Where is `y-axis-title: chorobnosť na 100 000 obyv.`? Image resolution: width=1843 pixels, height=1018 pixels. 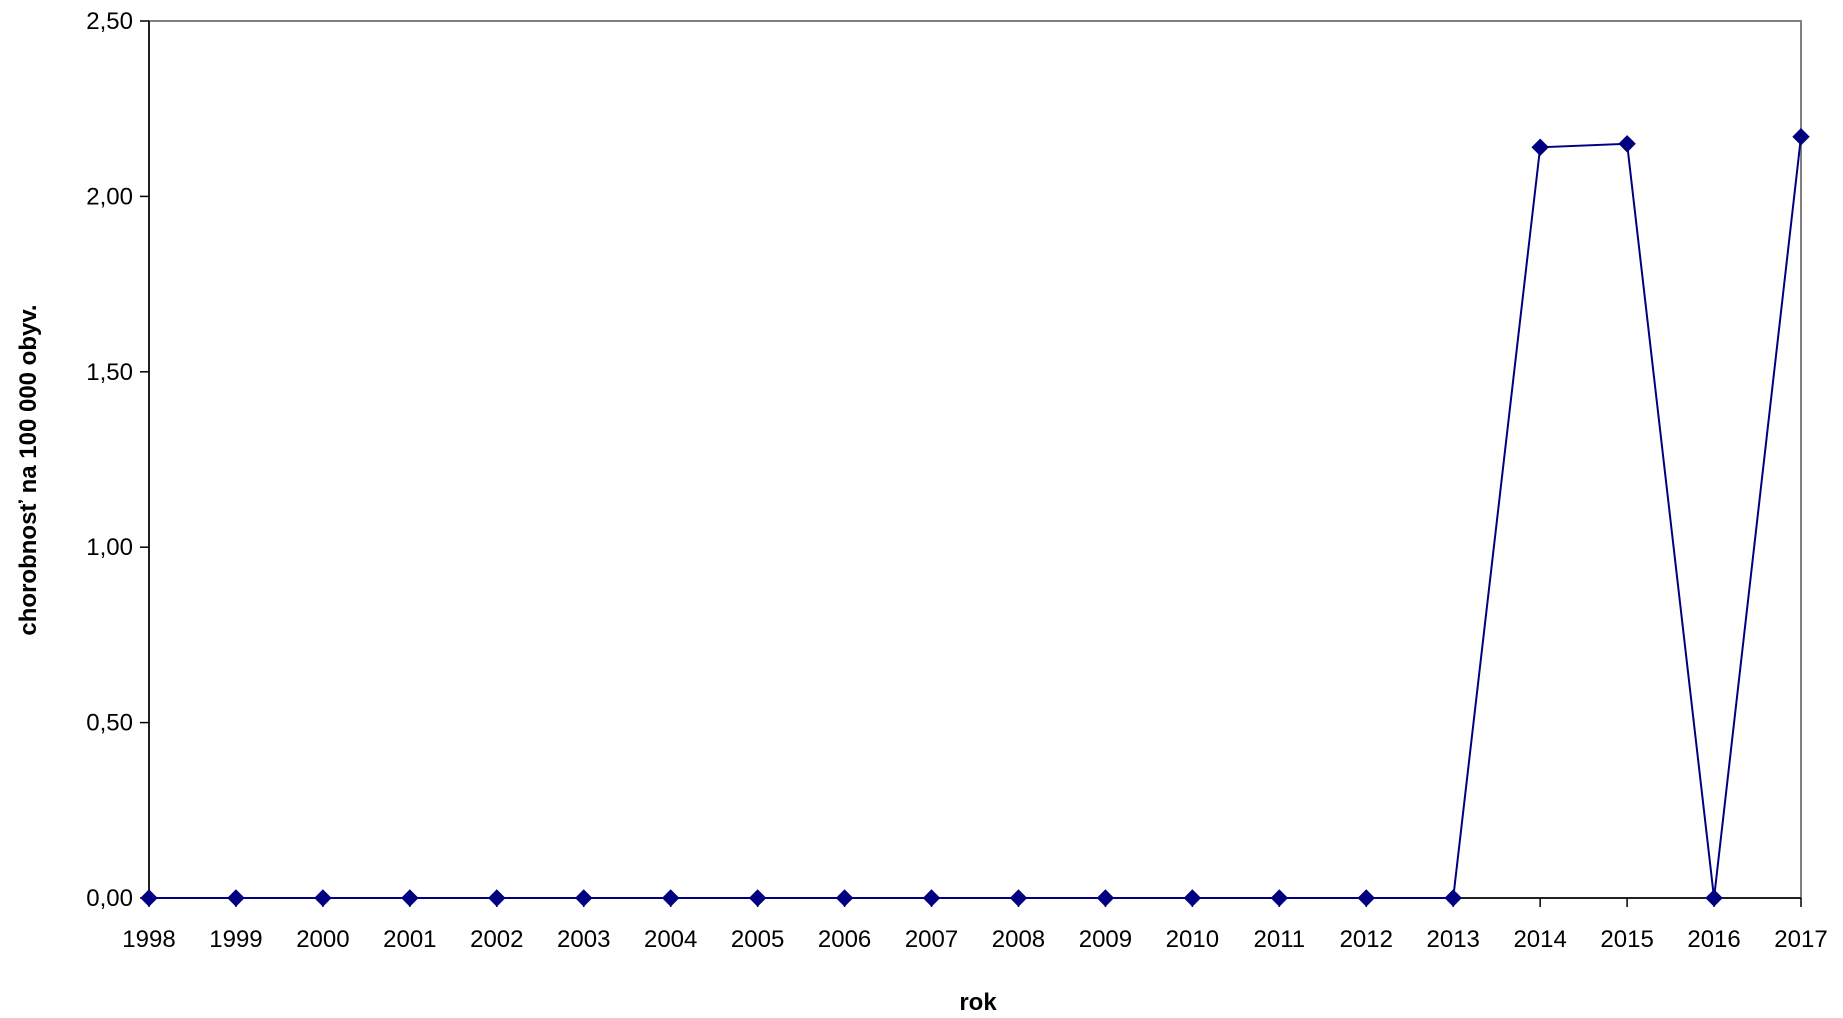
y-axis-title: chorobnosť na 100 000 obyv. is located at coordinates (28, 469).